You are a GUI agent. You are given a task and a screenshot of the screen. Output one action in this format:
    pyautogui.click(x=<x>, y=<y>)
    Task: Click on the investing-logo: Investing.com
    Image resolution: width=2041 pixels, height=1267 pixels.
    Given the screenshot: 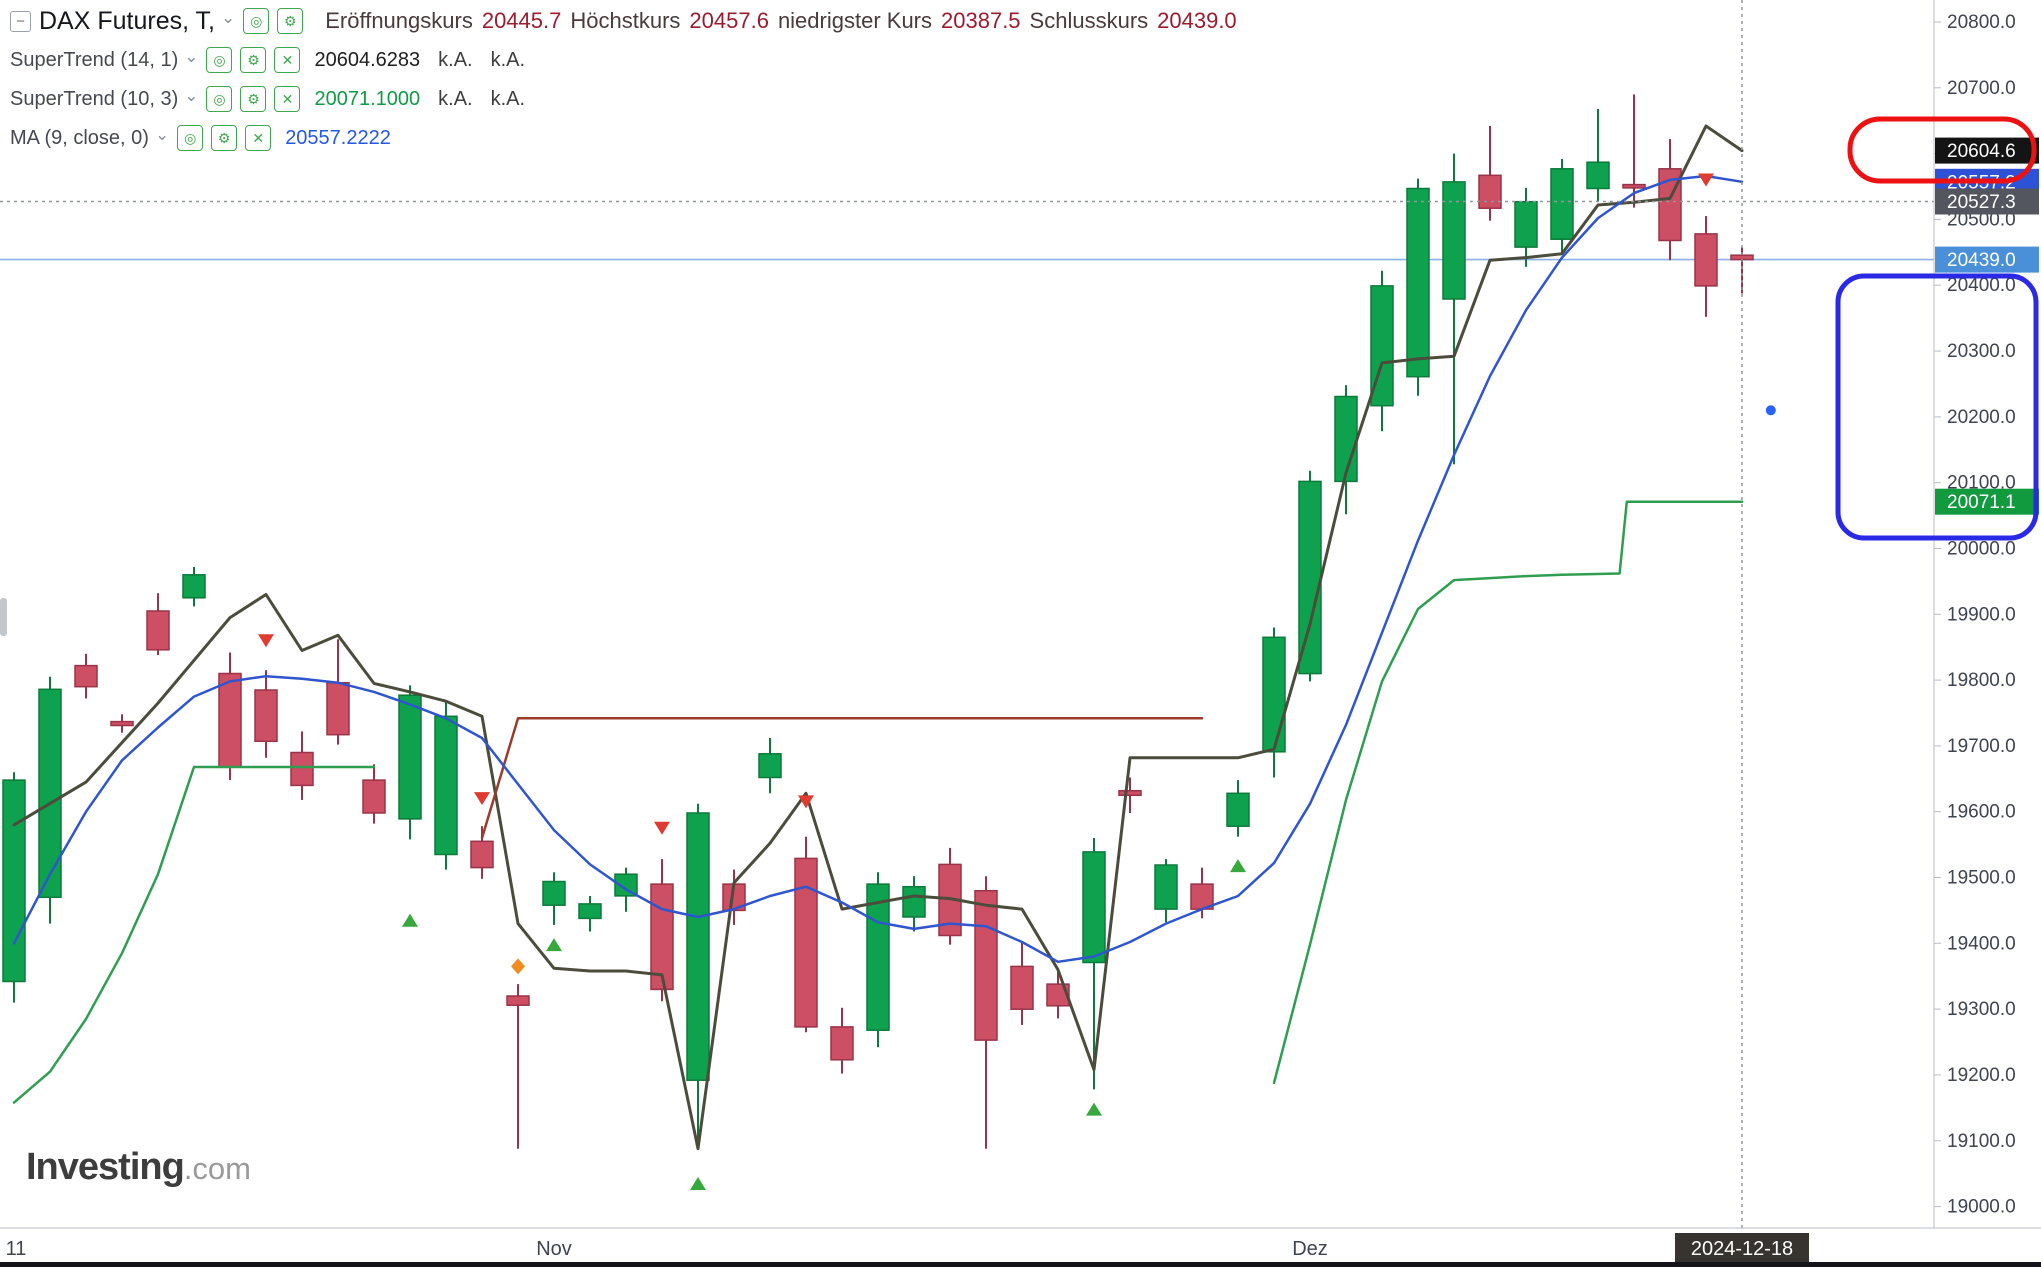 What is the action you would take?
    pyautogui.click(x=138, y=1167)
    